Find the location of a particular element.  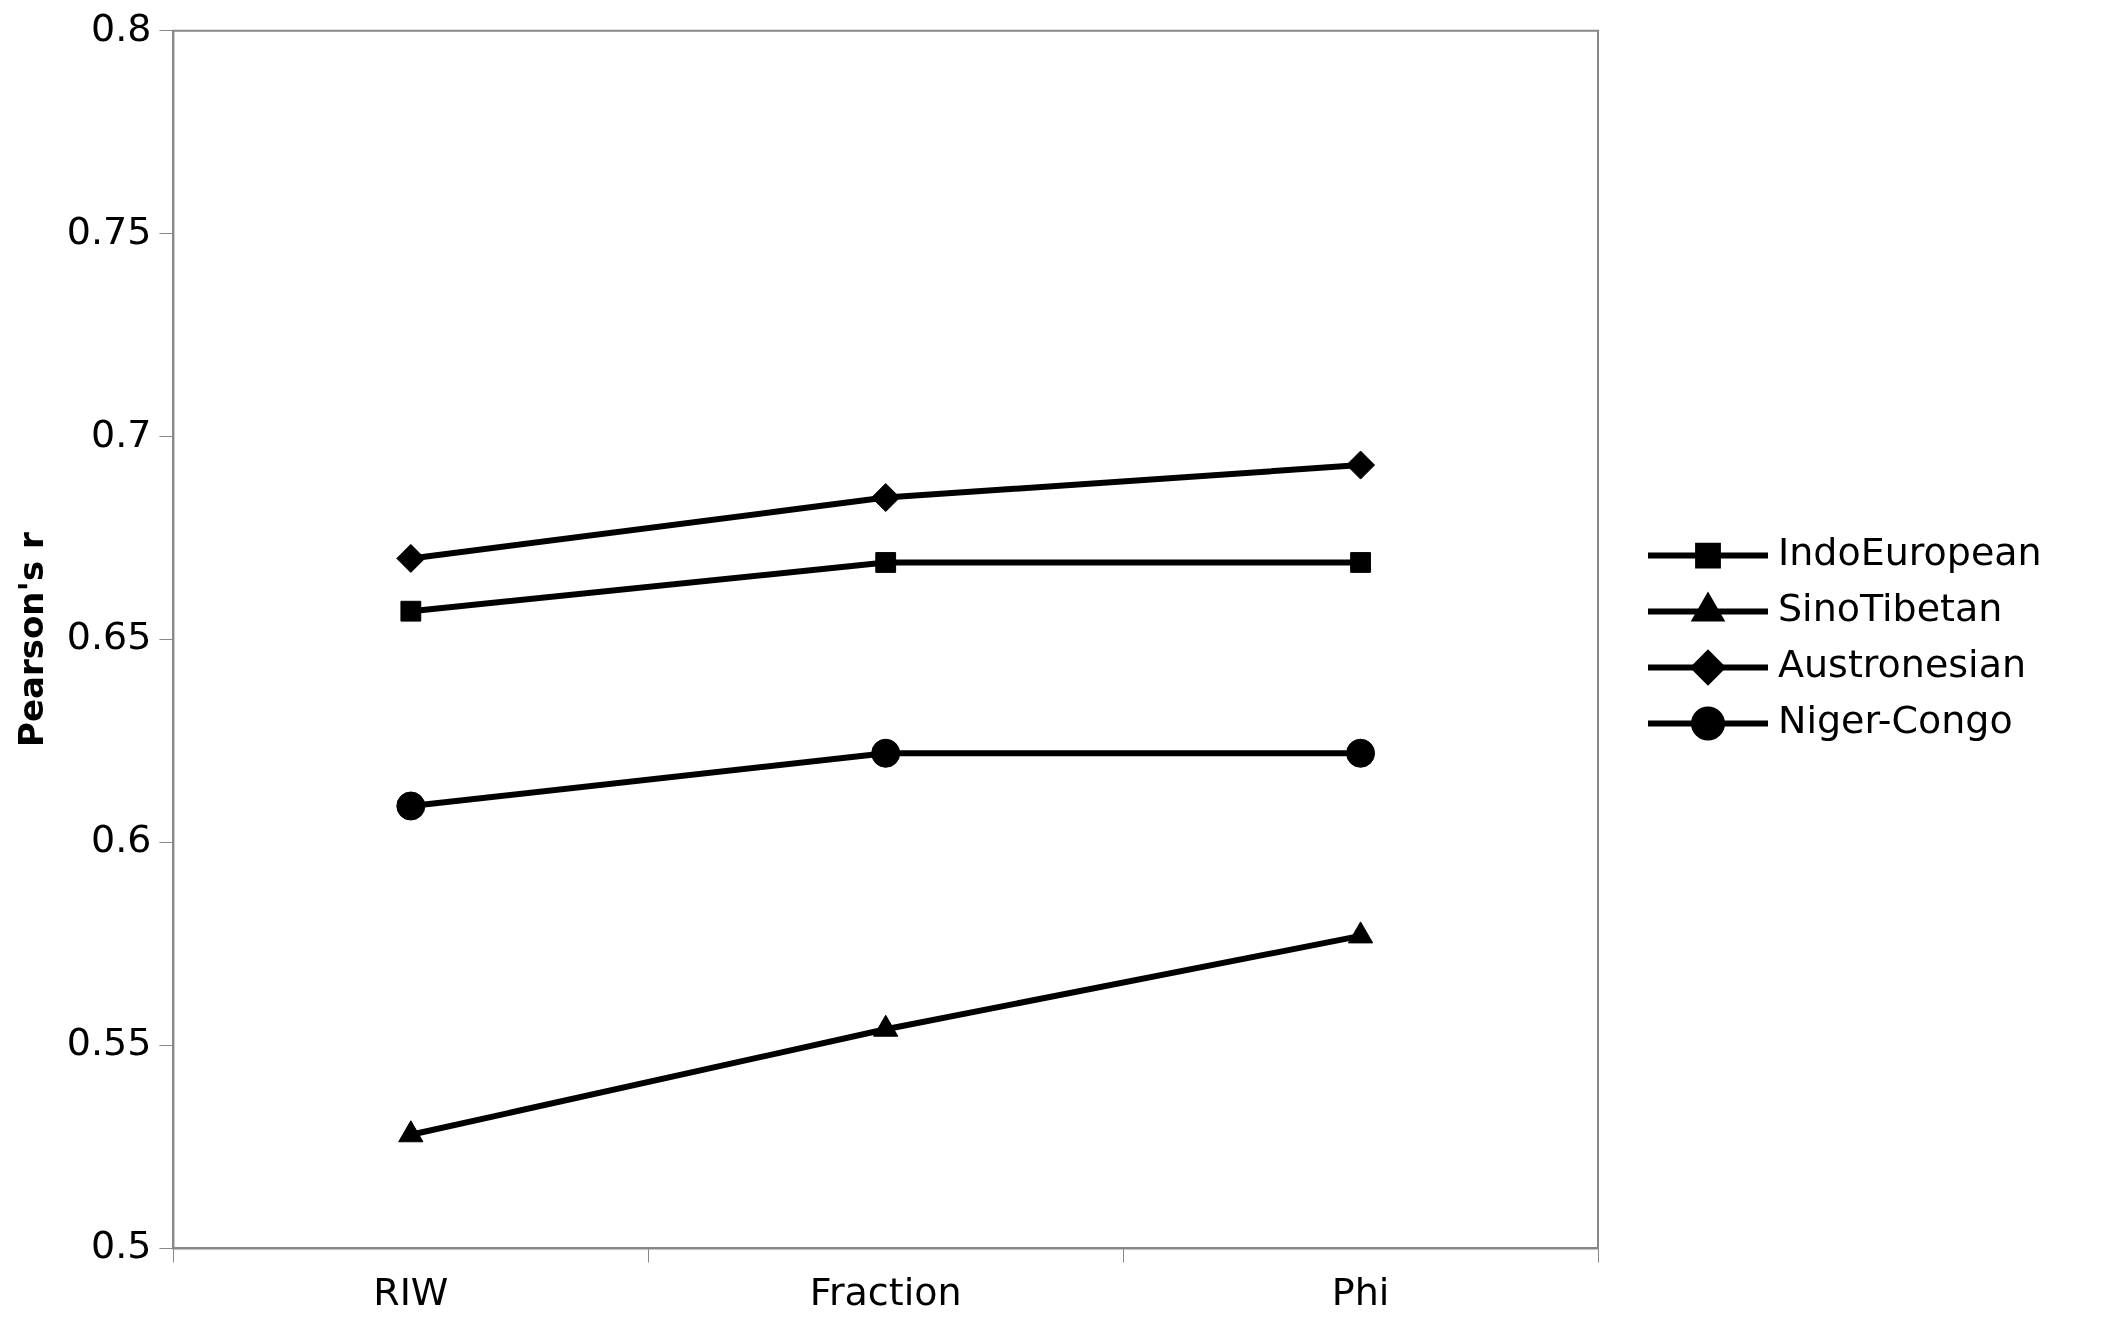

y-axis-title: Pearson's r is located at coordinates (31, 639).